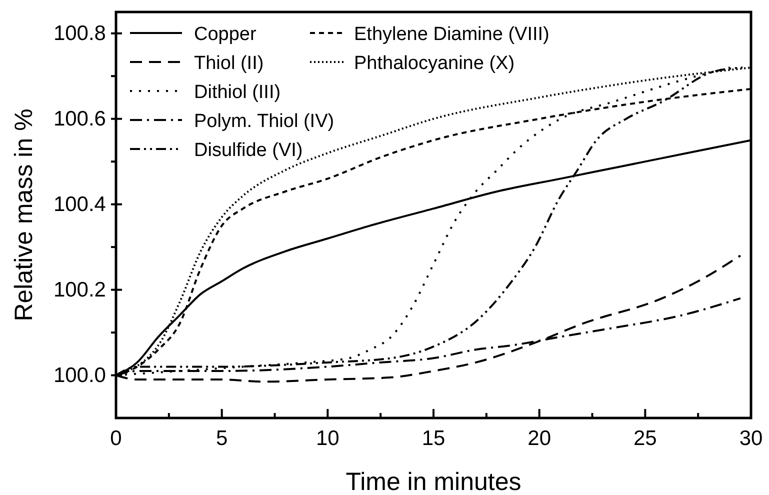 The image size is (769, 495). I want to click on y-tick-label: 100.0, so click(79, 375).